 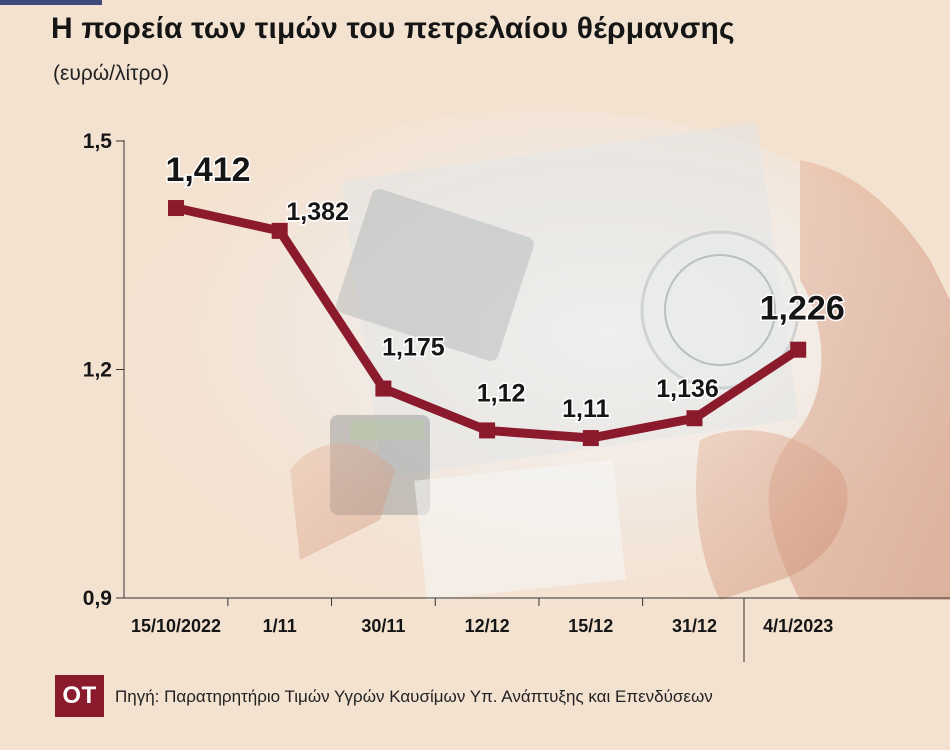 I want to click on x-tick-label: 12/12, so click(x=487, y=626).